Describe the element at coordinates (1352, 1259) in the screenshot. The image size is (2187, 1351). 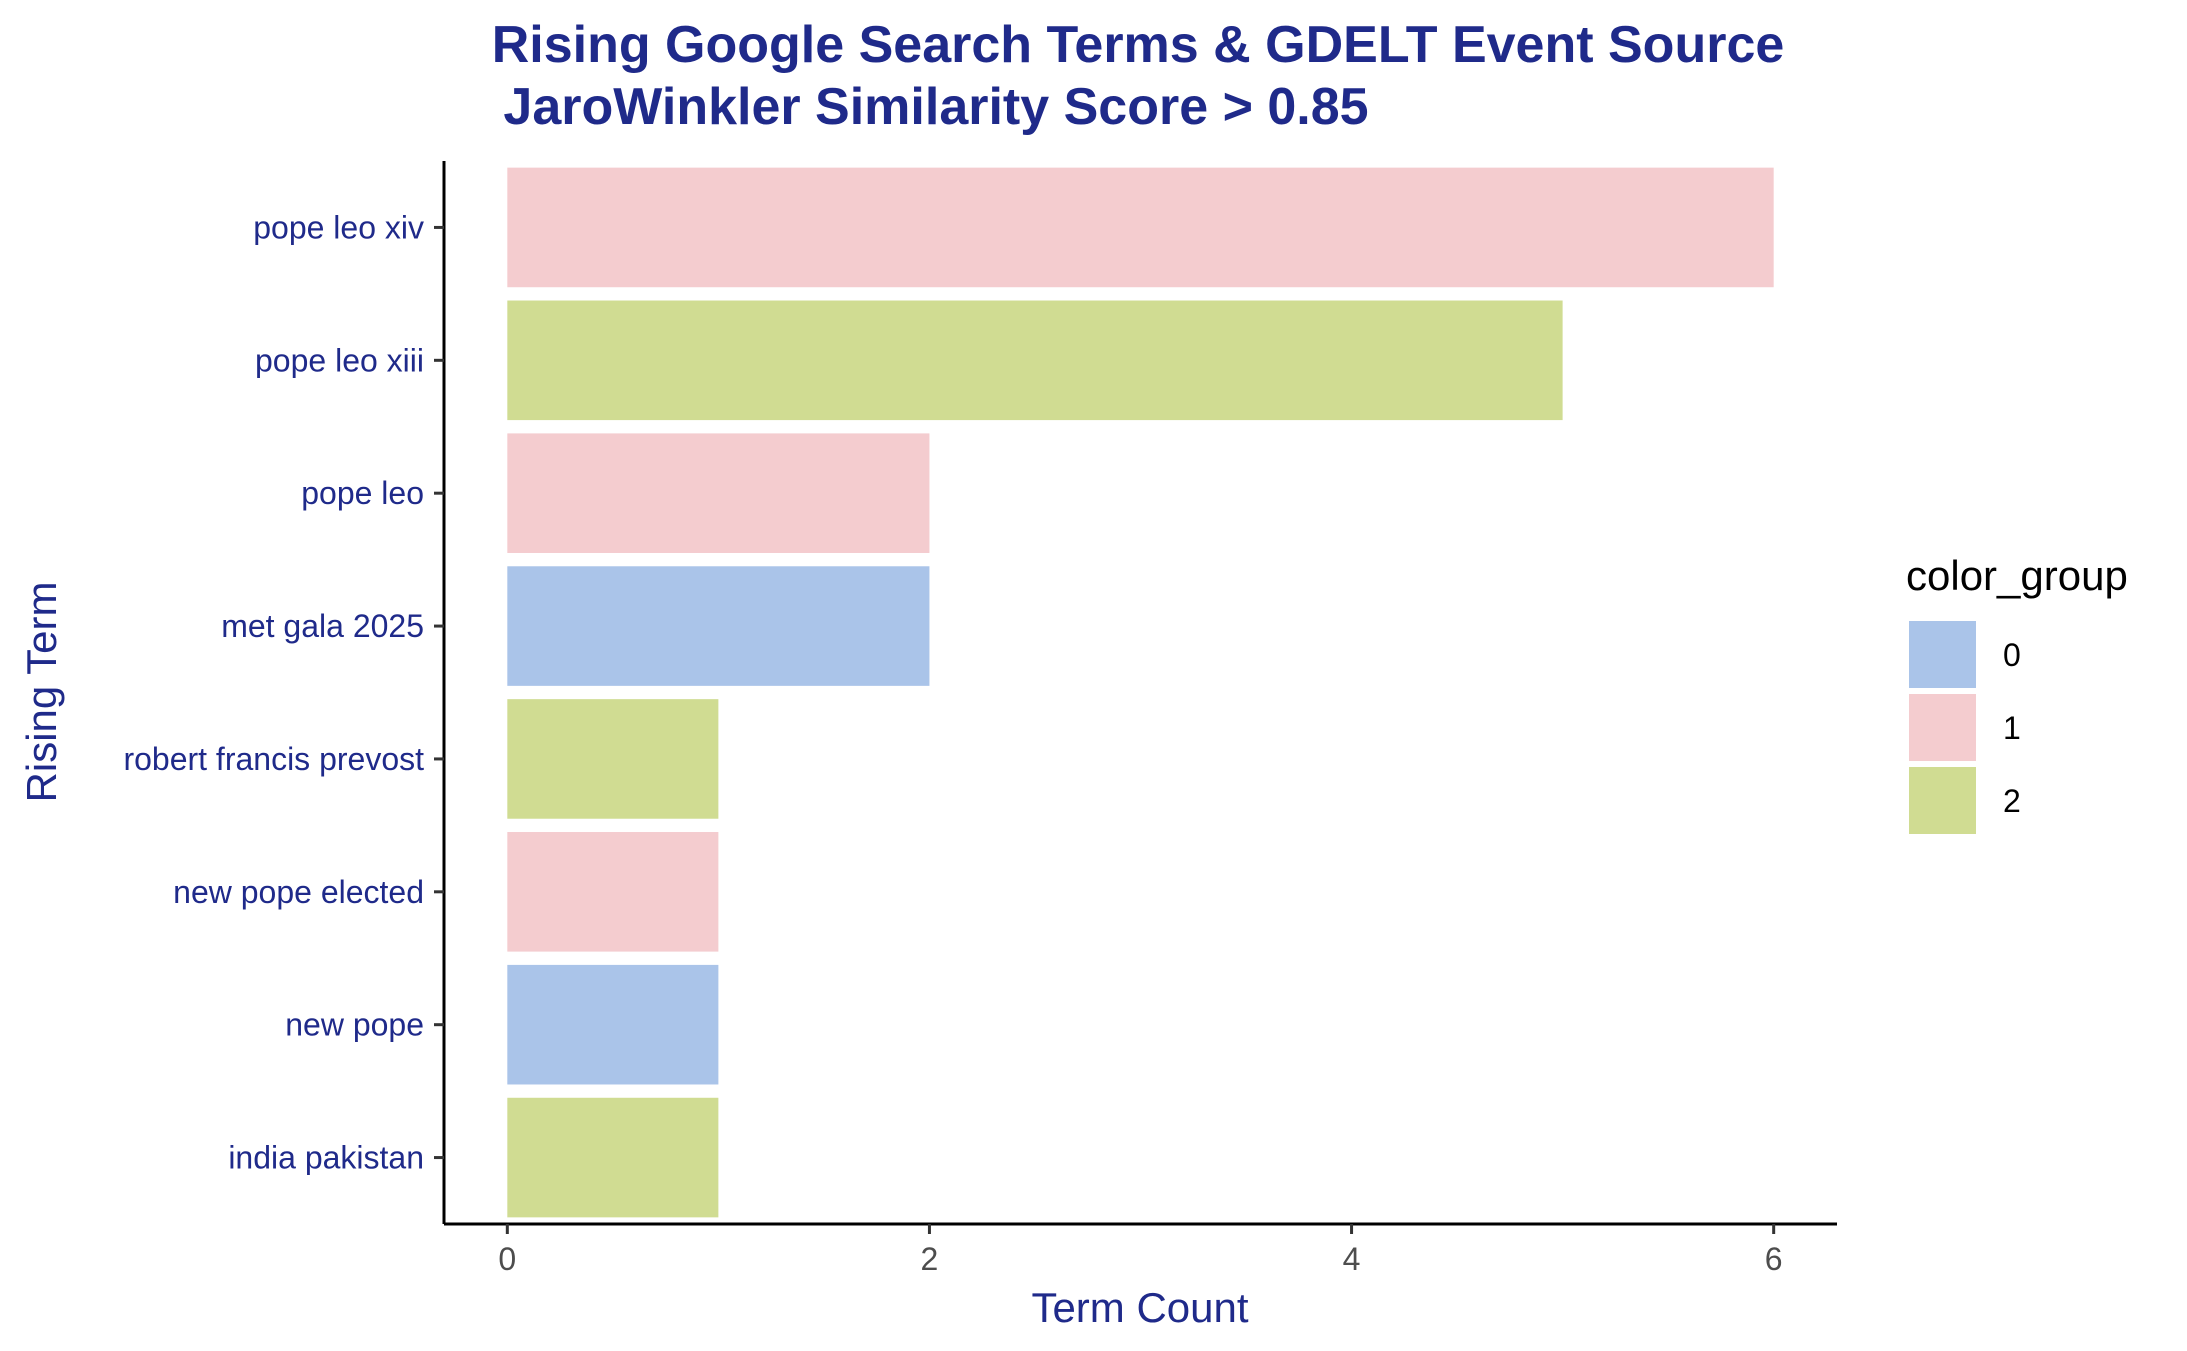
I see `x-tick-label: 4` at that location.